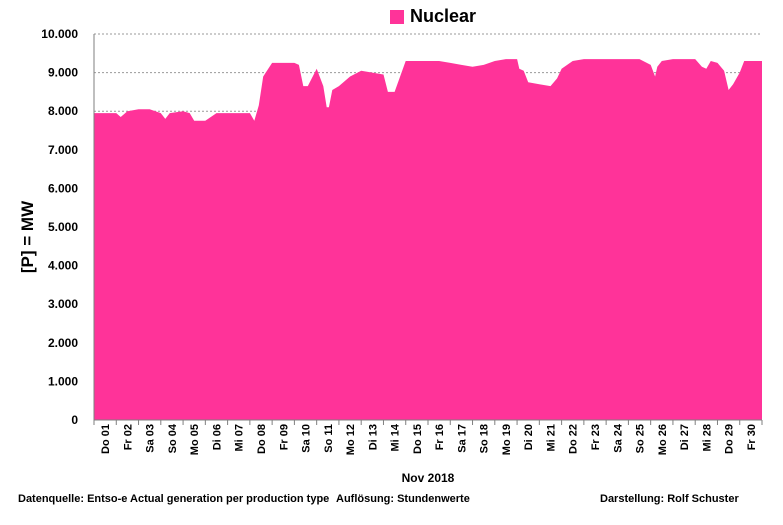  What do you see at coordinates (218, 437) in the screenshot?
I see `x-tick-label: Di 06` at bounding box center [218, 437].